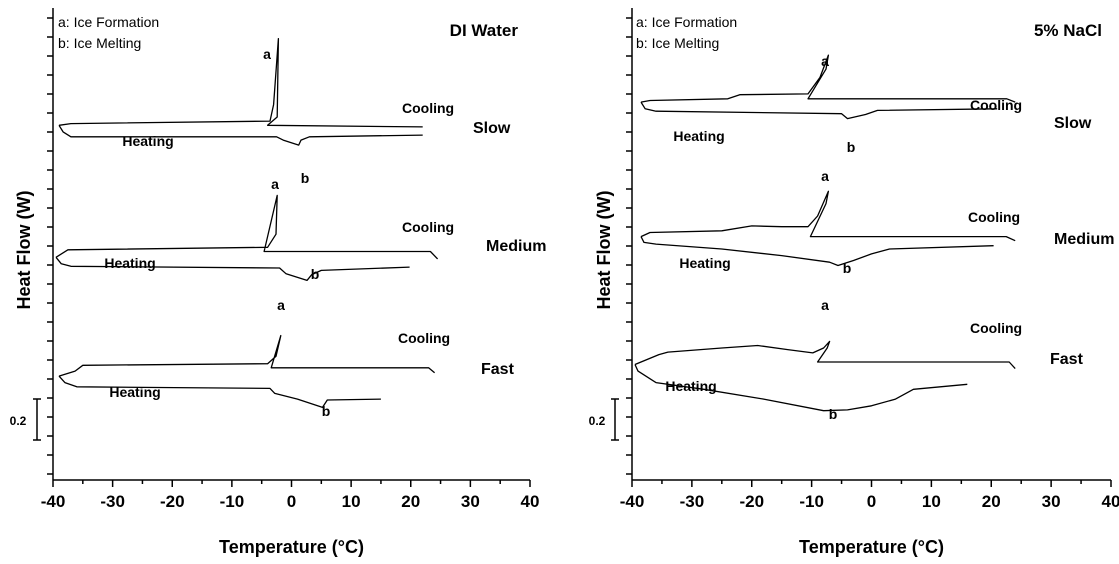 Image resolution: width=1119 pixels, height=564 pixels. I want to click on chart-title: 5% NaCl, so click(1068, 30).